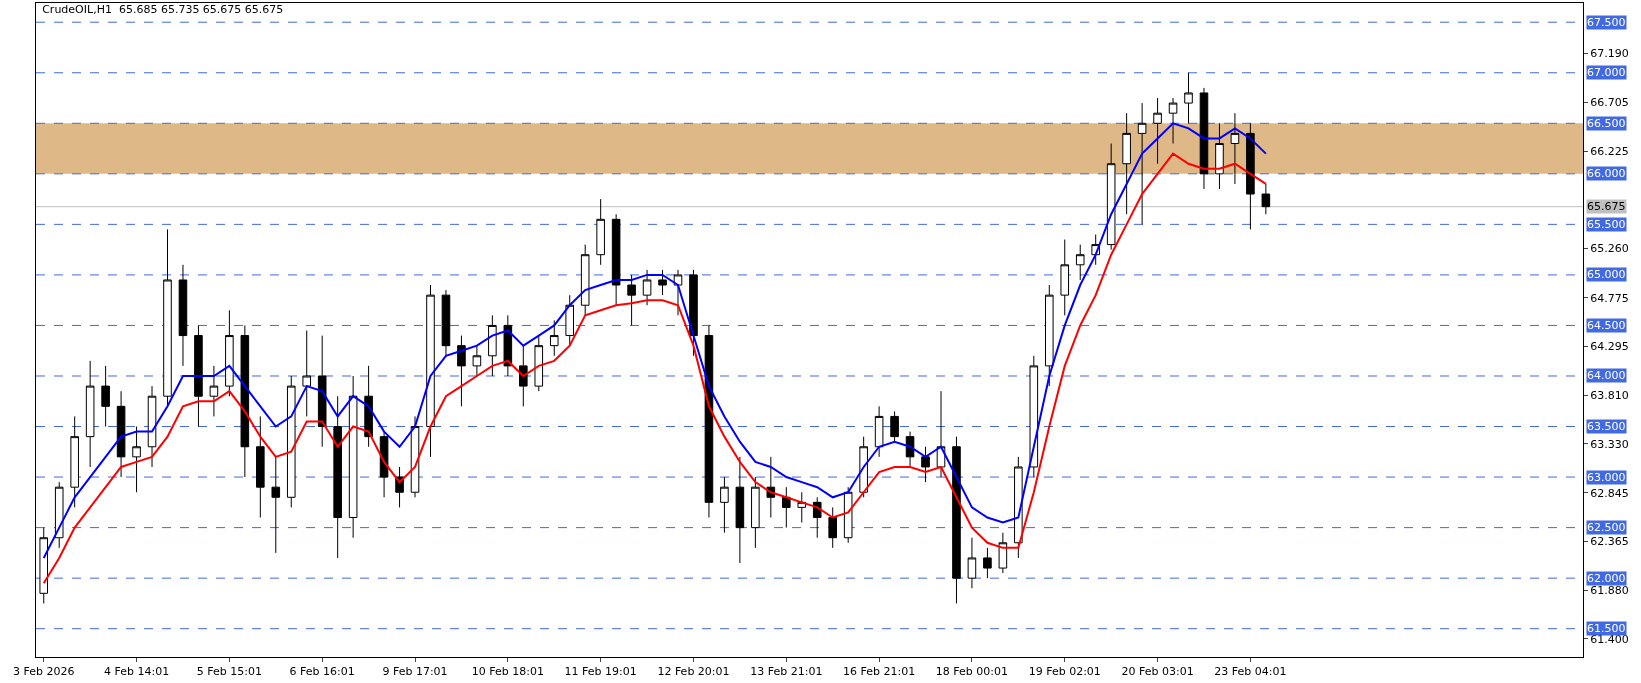 This screenshot has width=1641, height=683. I want to click on ref-line-label: 62.000, so click(1606, 578).